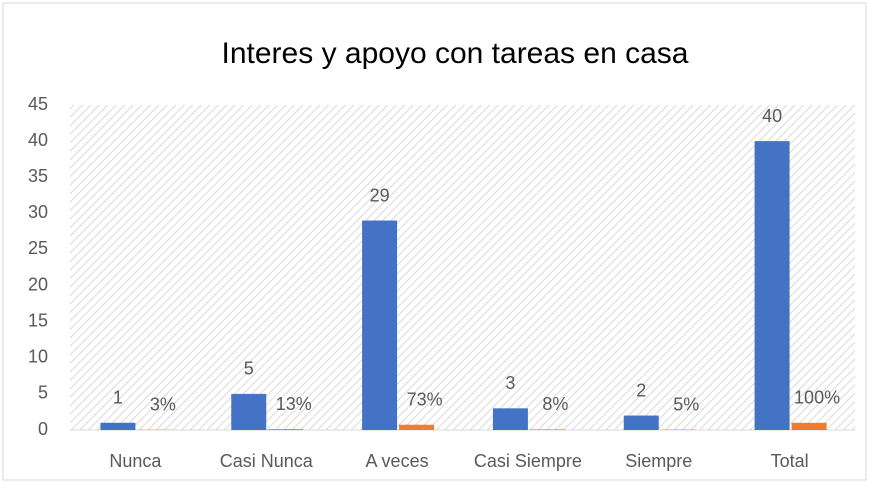 The image size is (869, 483). What do you see at coordinates (38, 104) in the screenshot?
I see `y-tick-label: 45` at bounding box center [38, 104].